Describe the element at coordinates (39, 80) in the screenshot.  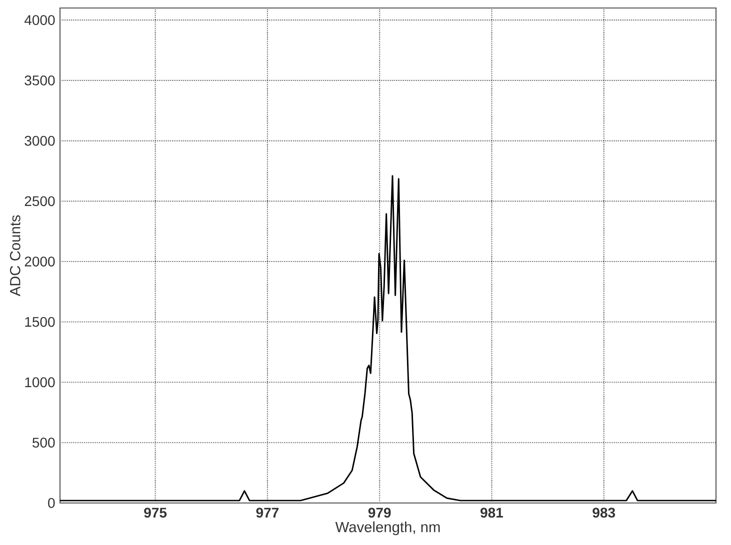
I see `y-tick-label: 3500` at that location.